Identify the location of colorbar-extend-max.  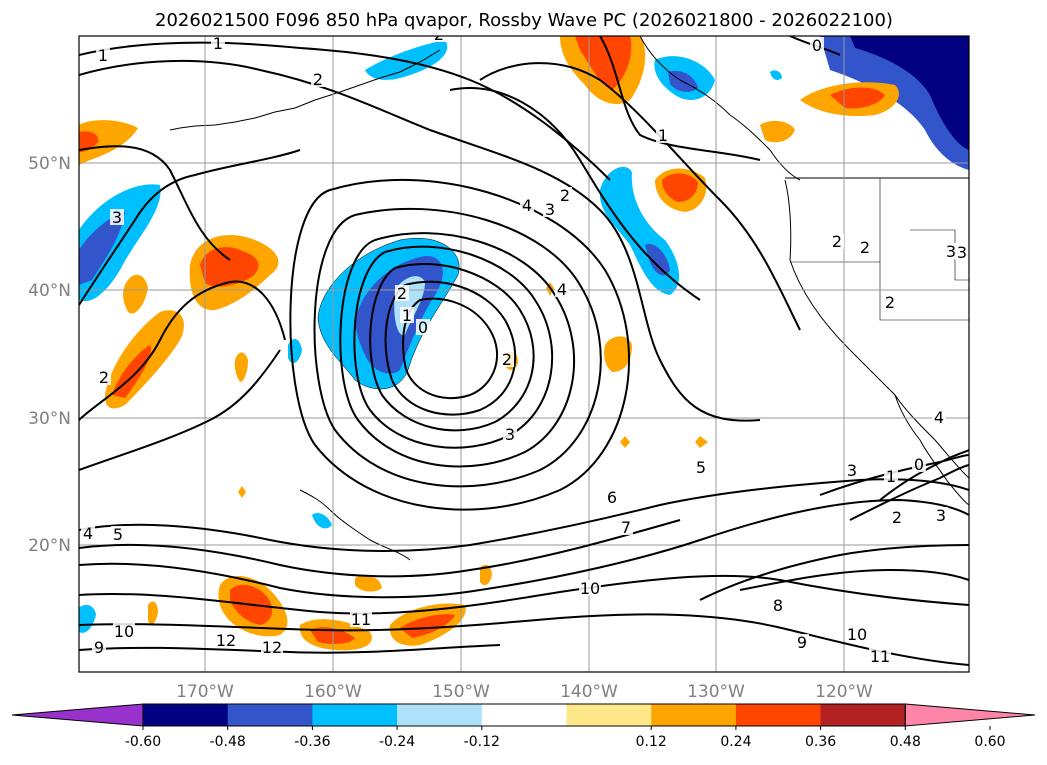
(970, 715).